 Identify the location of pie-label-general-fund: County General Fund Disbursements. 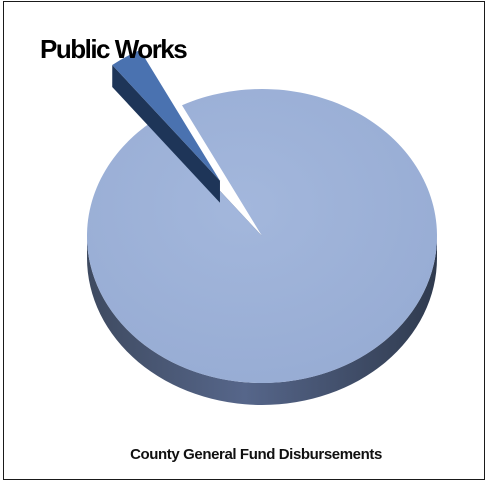
(256, 454).